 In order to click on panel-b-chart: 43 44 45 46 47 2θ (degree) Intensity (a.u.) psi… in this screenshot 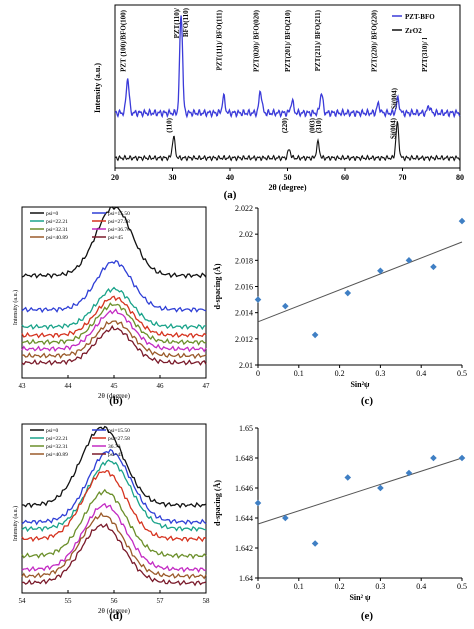, I will do `click(111, 303)`.